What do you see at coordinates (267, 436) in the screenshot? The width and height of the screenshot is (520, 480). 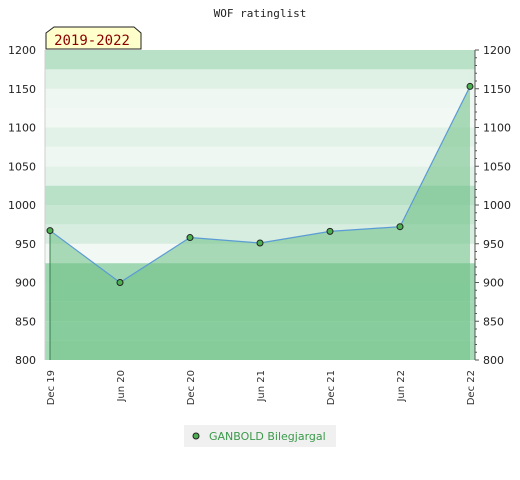 I see `legend-series-name: GANBOLD Bilegjargal` at bounding box center [267, 436].